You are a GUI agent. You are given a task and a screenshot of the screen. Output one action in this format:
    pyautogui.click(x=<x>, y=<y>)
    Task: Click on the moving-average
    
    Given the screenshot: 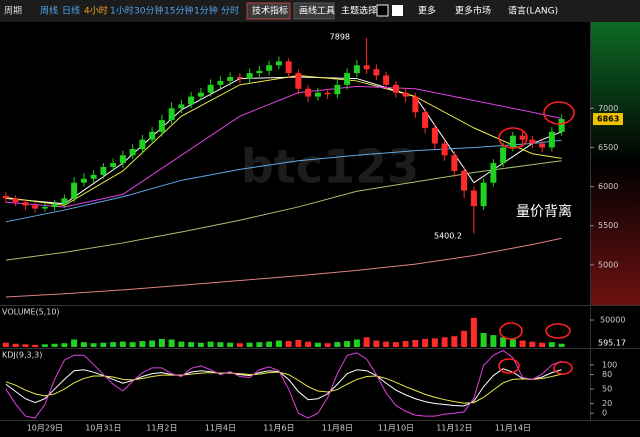 What is the action you would take?
    pyautogui.click(x=283, y=267)
    